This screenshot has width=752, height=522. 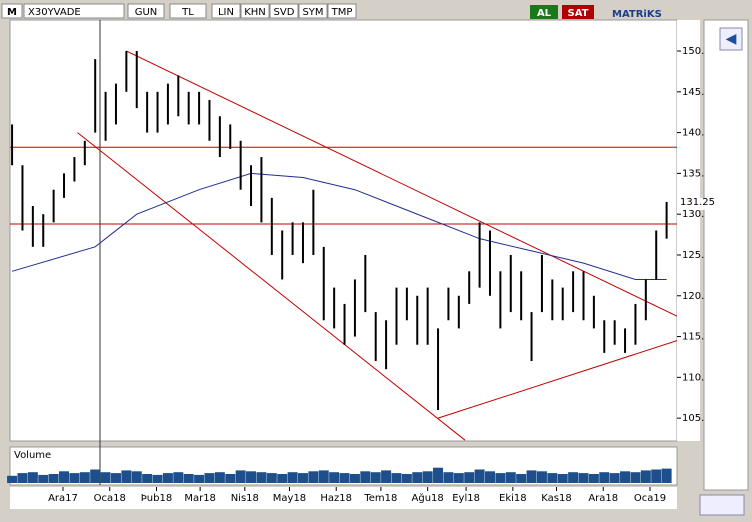 I want to click on toolbar-button-label: TMP, so click(x=342, y=12).